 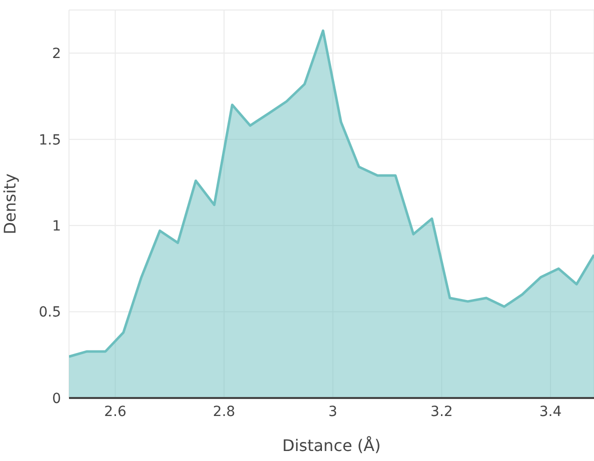 I want to click on y-tick-label: 0, so click(x=56, y=398).